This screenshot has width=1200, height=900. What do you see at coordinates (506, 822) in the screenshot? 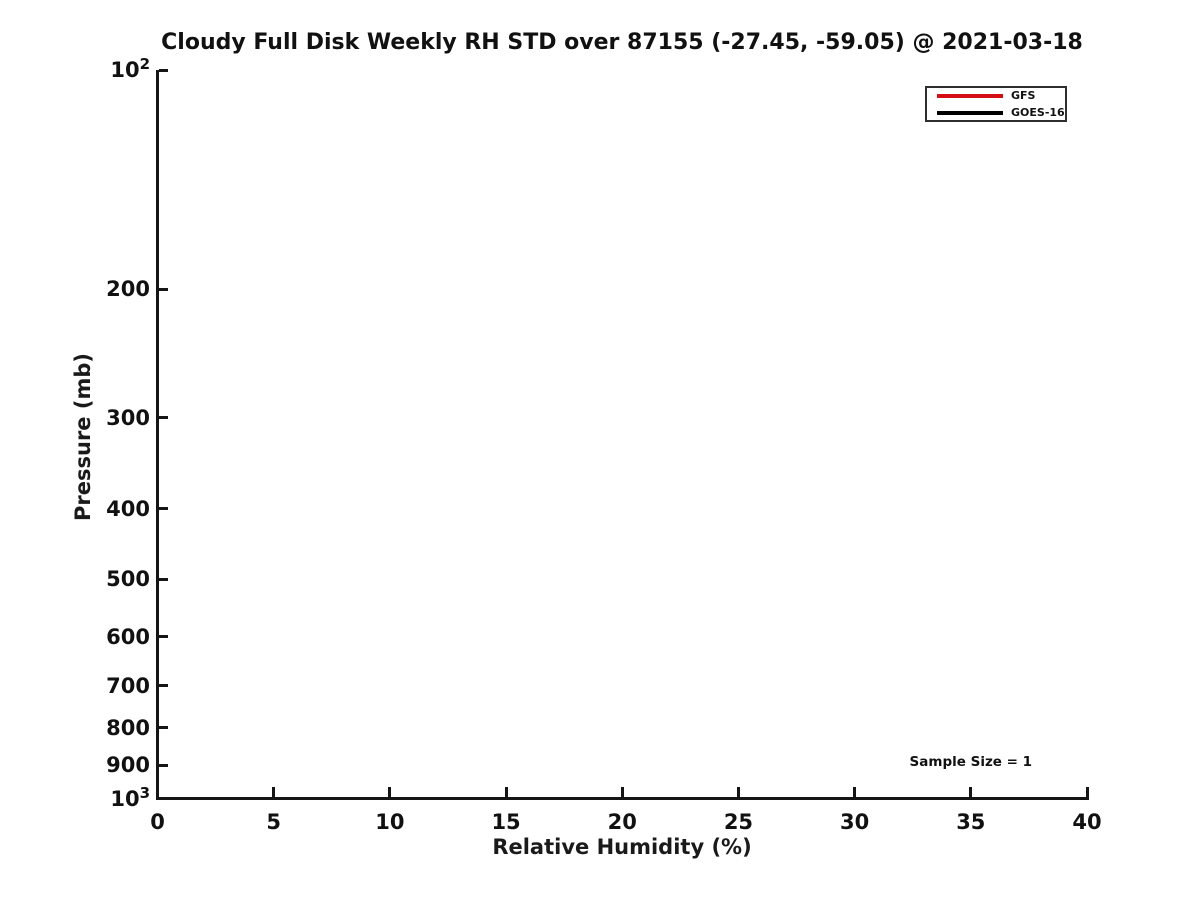
I see `x-tick-label: 15` at bounding box center [506, 822].